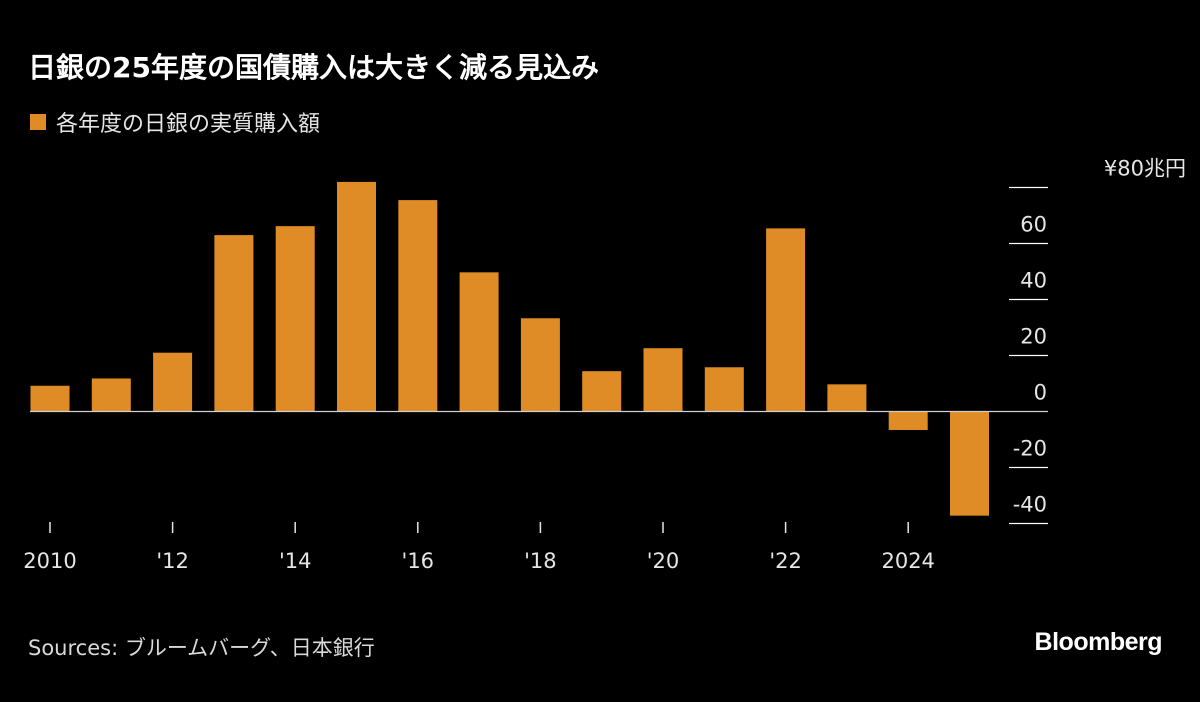  Describe the element at coordinates (724, 389) in the screenshot. I see `bar-2021` at that location.